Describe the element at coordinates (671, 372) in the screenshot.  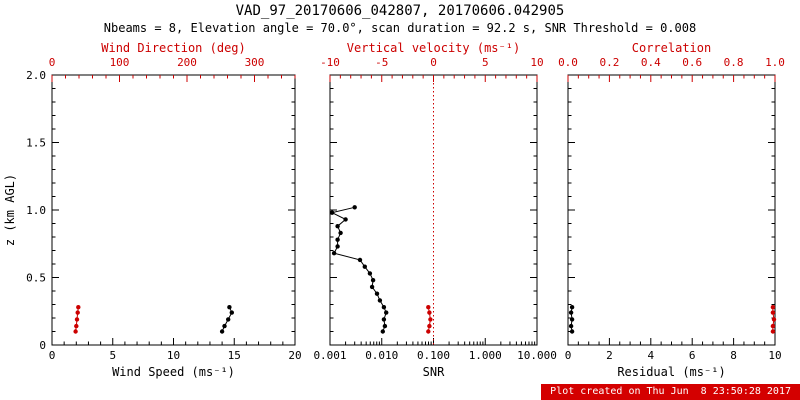
I see `bottom-axis-title: Residual (ms⁻¹)` at that location.